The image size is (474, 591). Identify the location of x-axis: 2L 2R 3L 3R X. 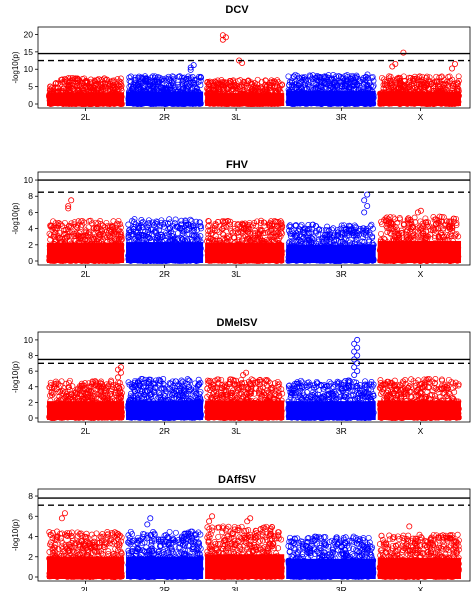
(252, 115).